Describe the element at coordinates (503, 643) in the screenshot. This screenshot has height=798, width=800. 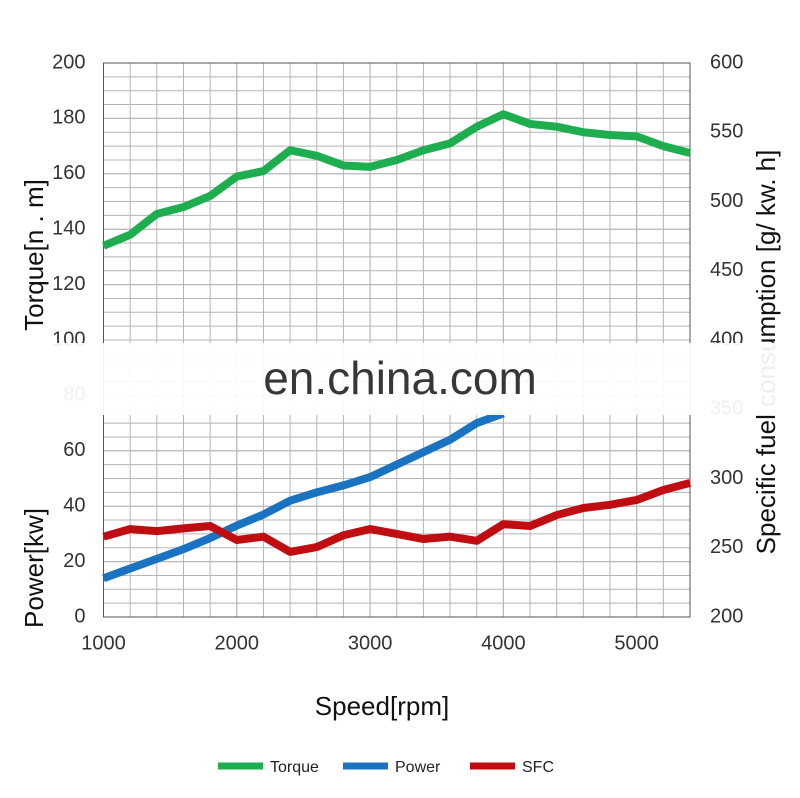
I see `x-tick-label: 4000` at that location.